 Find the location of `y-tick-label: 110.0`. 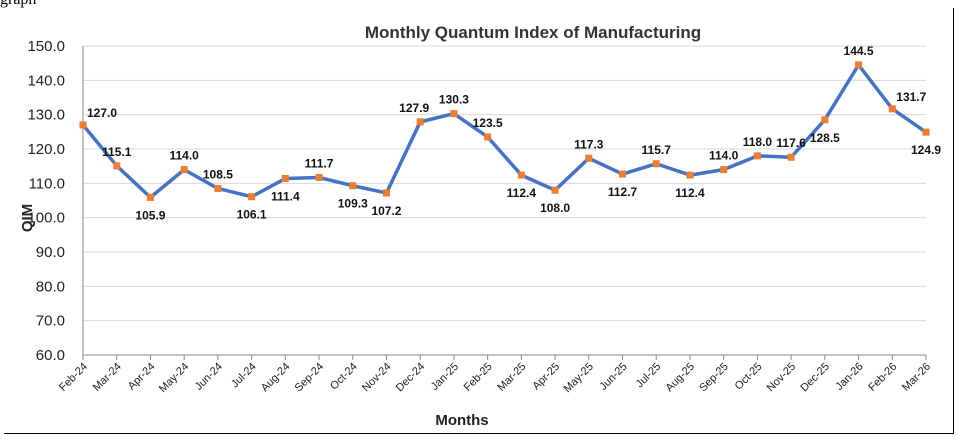

y-tick-label: 110.0 is located at coordinates (47, 183).